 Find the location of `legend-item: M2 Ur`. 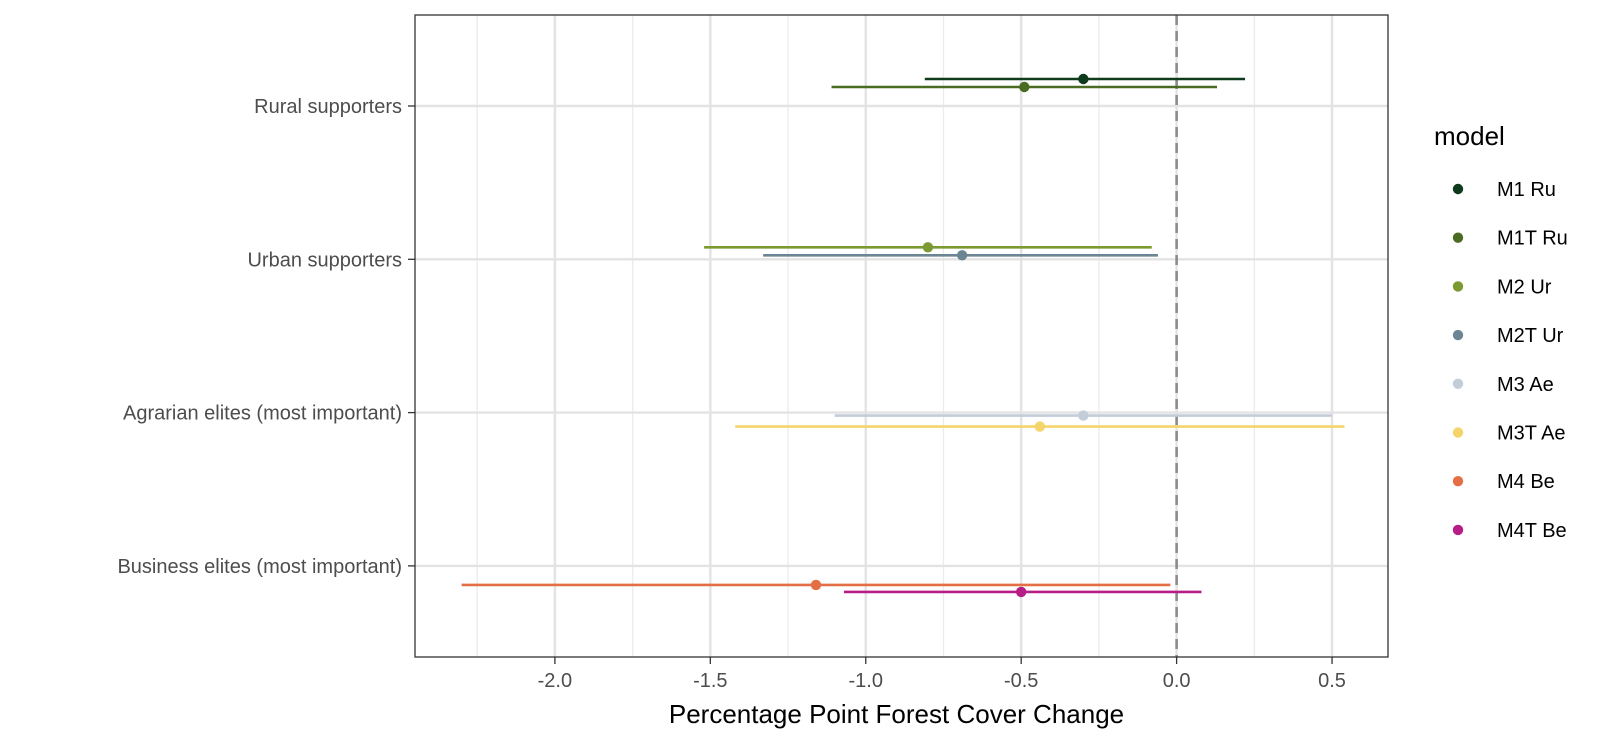

legend-item: M2 Ur is located at coordinates (1502, 287).